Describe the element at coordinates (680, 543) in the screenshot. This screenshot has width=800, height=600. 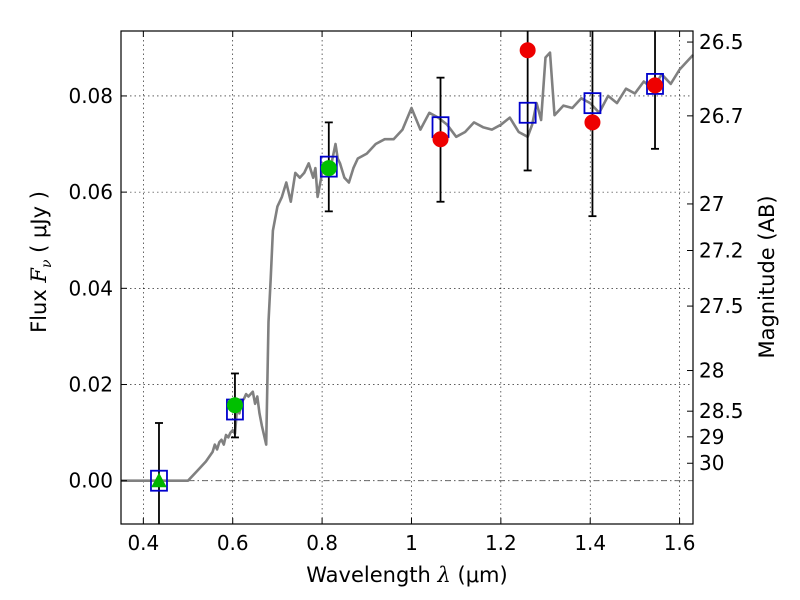
I see `x-tick-label: 1.6` at that location.